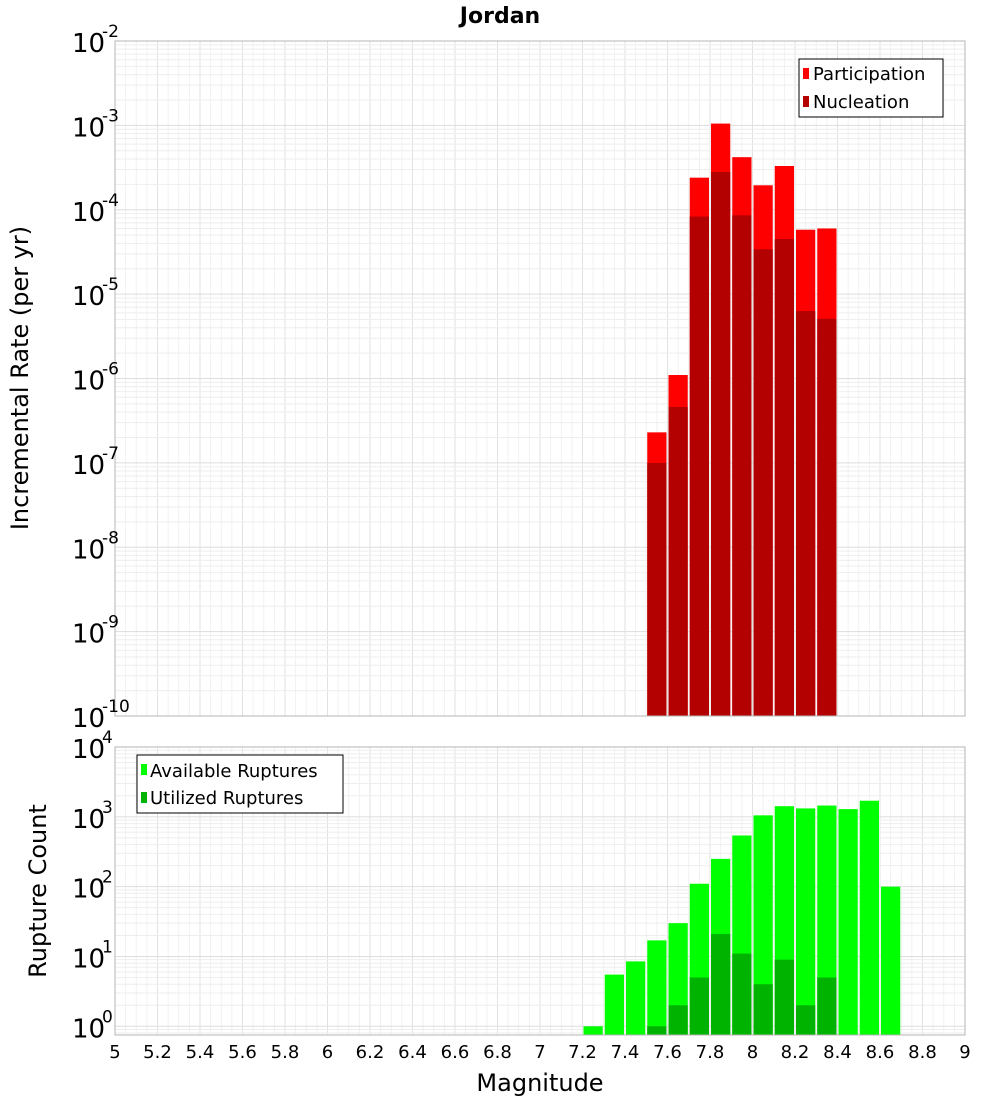 This screenshot has width=1000, height=1100. What do you see at coordinates (869, 74) in the screenshot?
I see `legend-label-participation: Participation` at bounding box center [869, 74].